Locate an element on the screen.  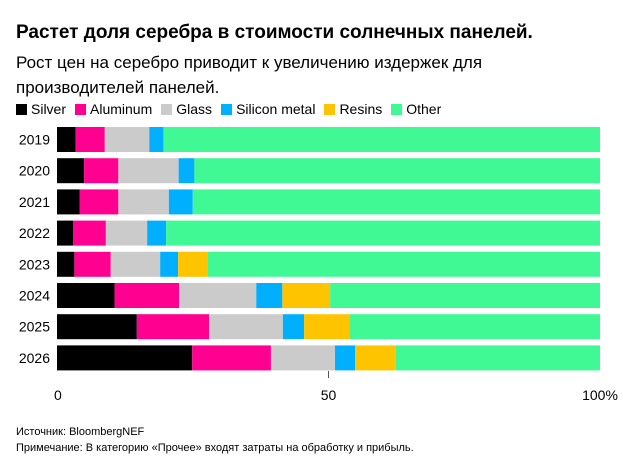
category-label: 2020 is located at coordinates (34, 171).